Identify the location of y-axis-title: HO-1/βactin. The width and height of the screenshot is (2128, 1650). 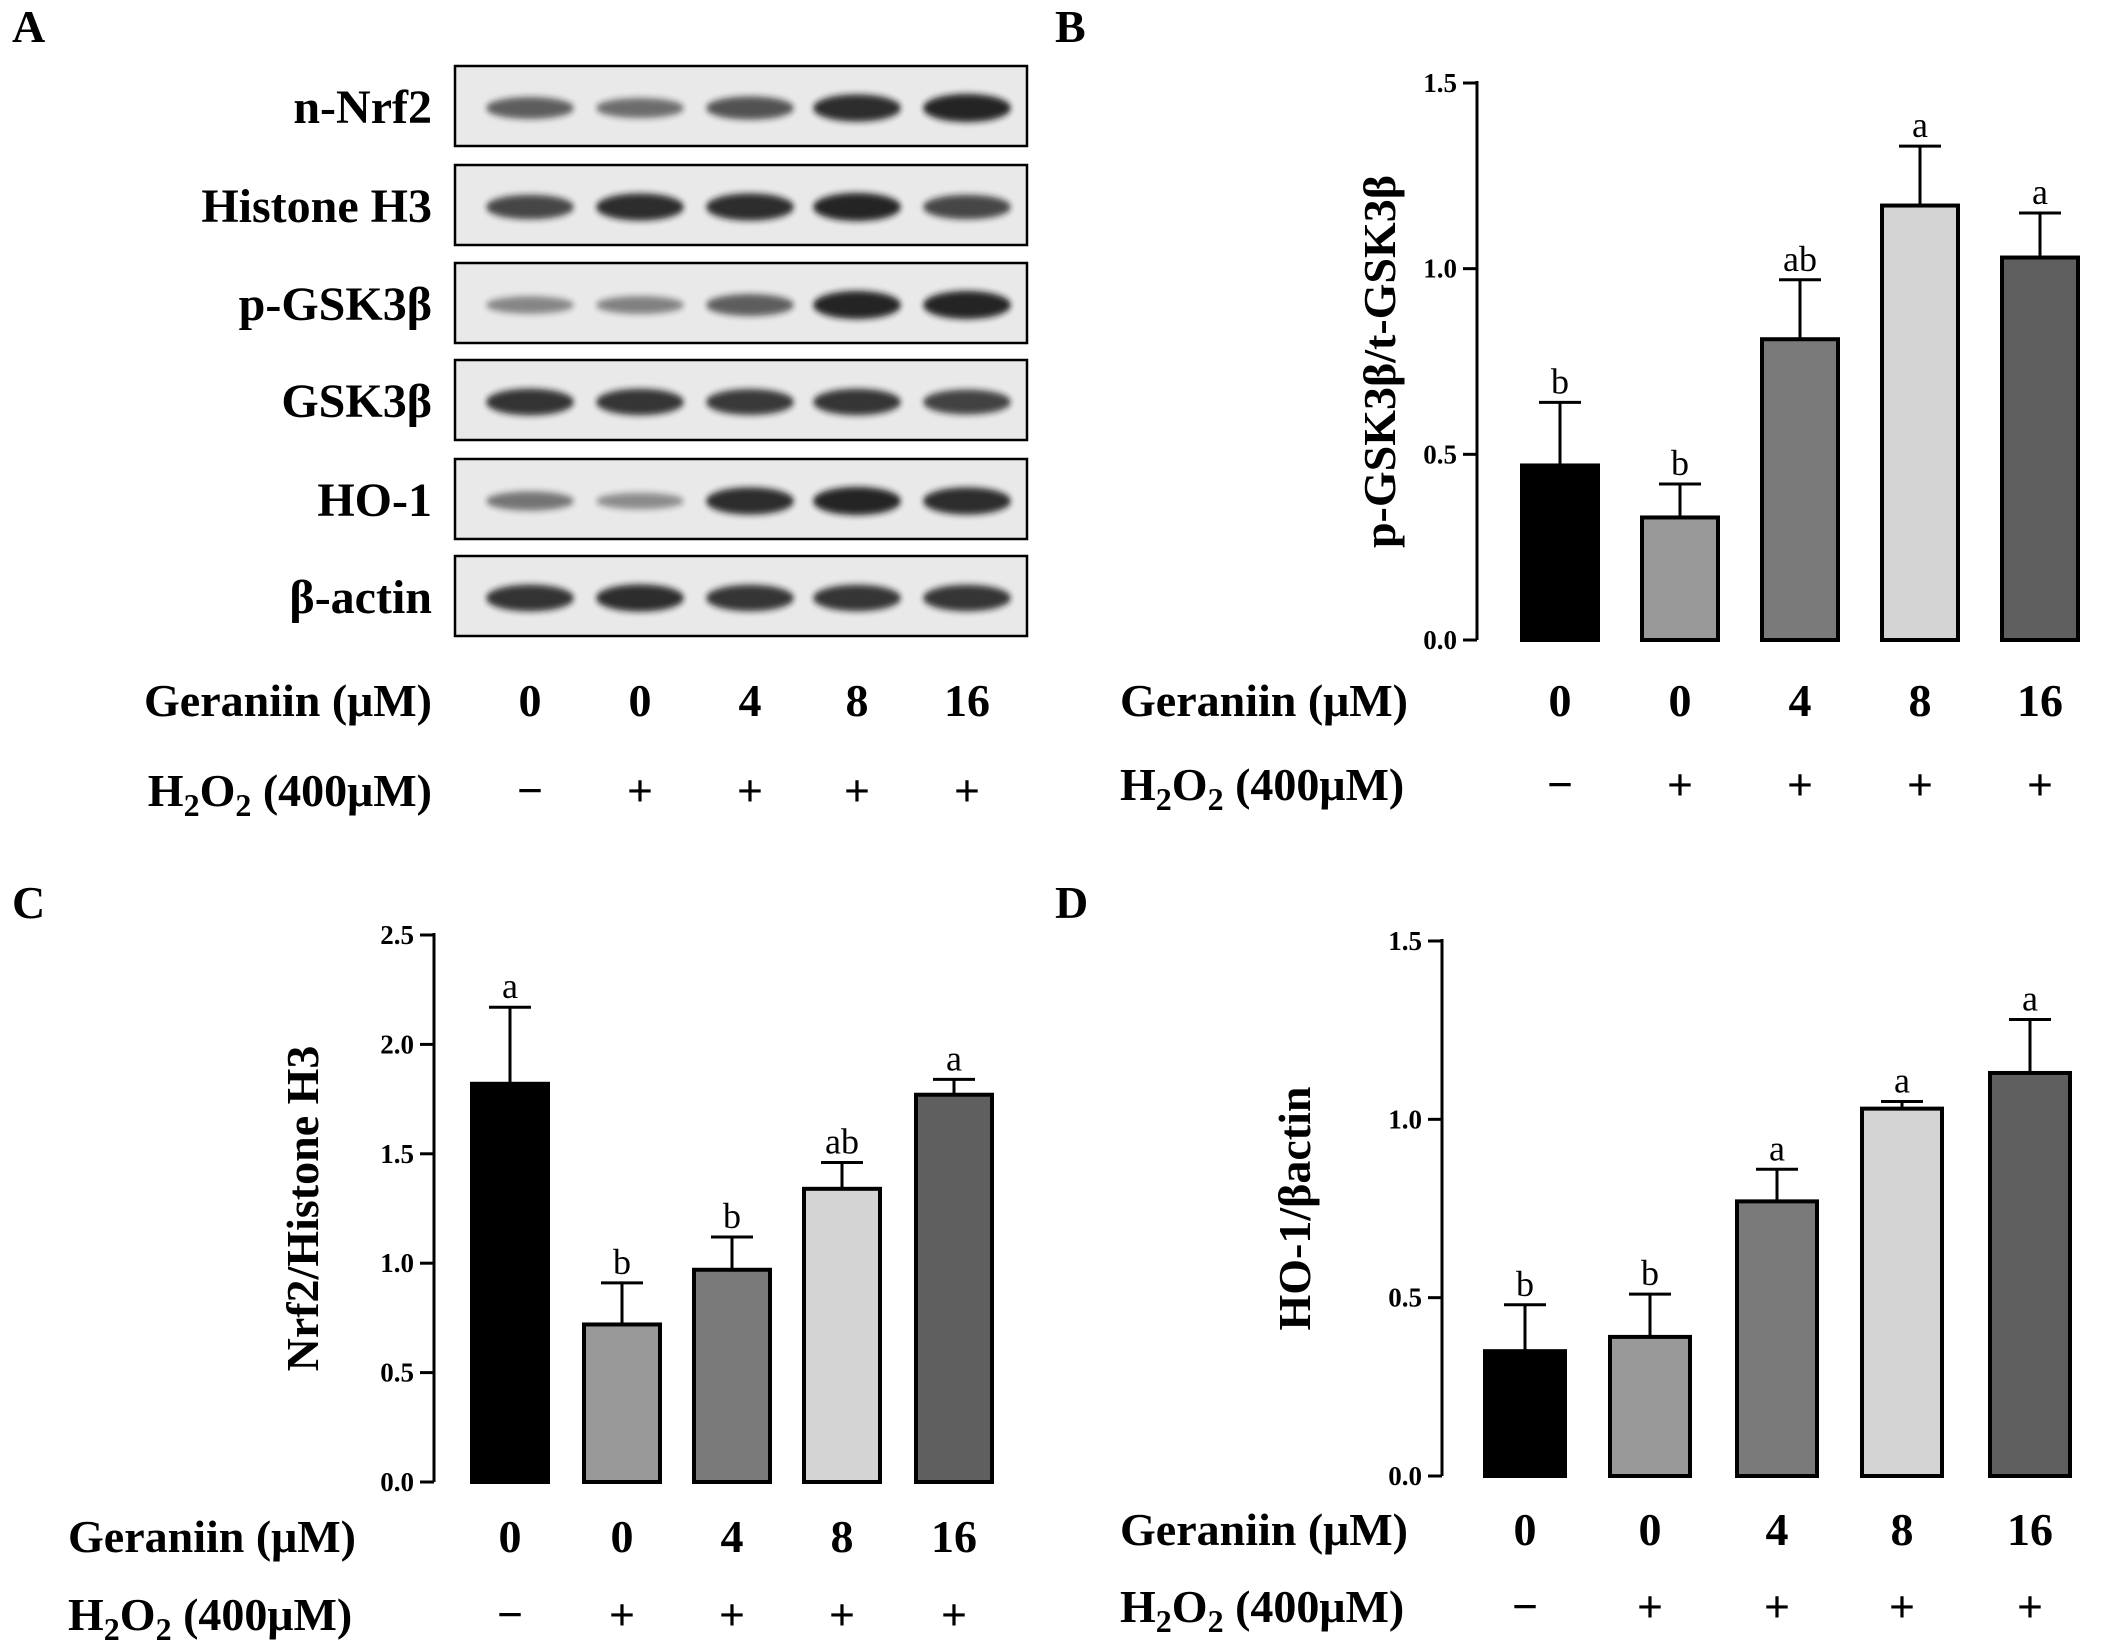
(1294, 1209).